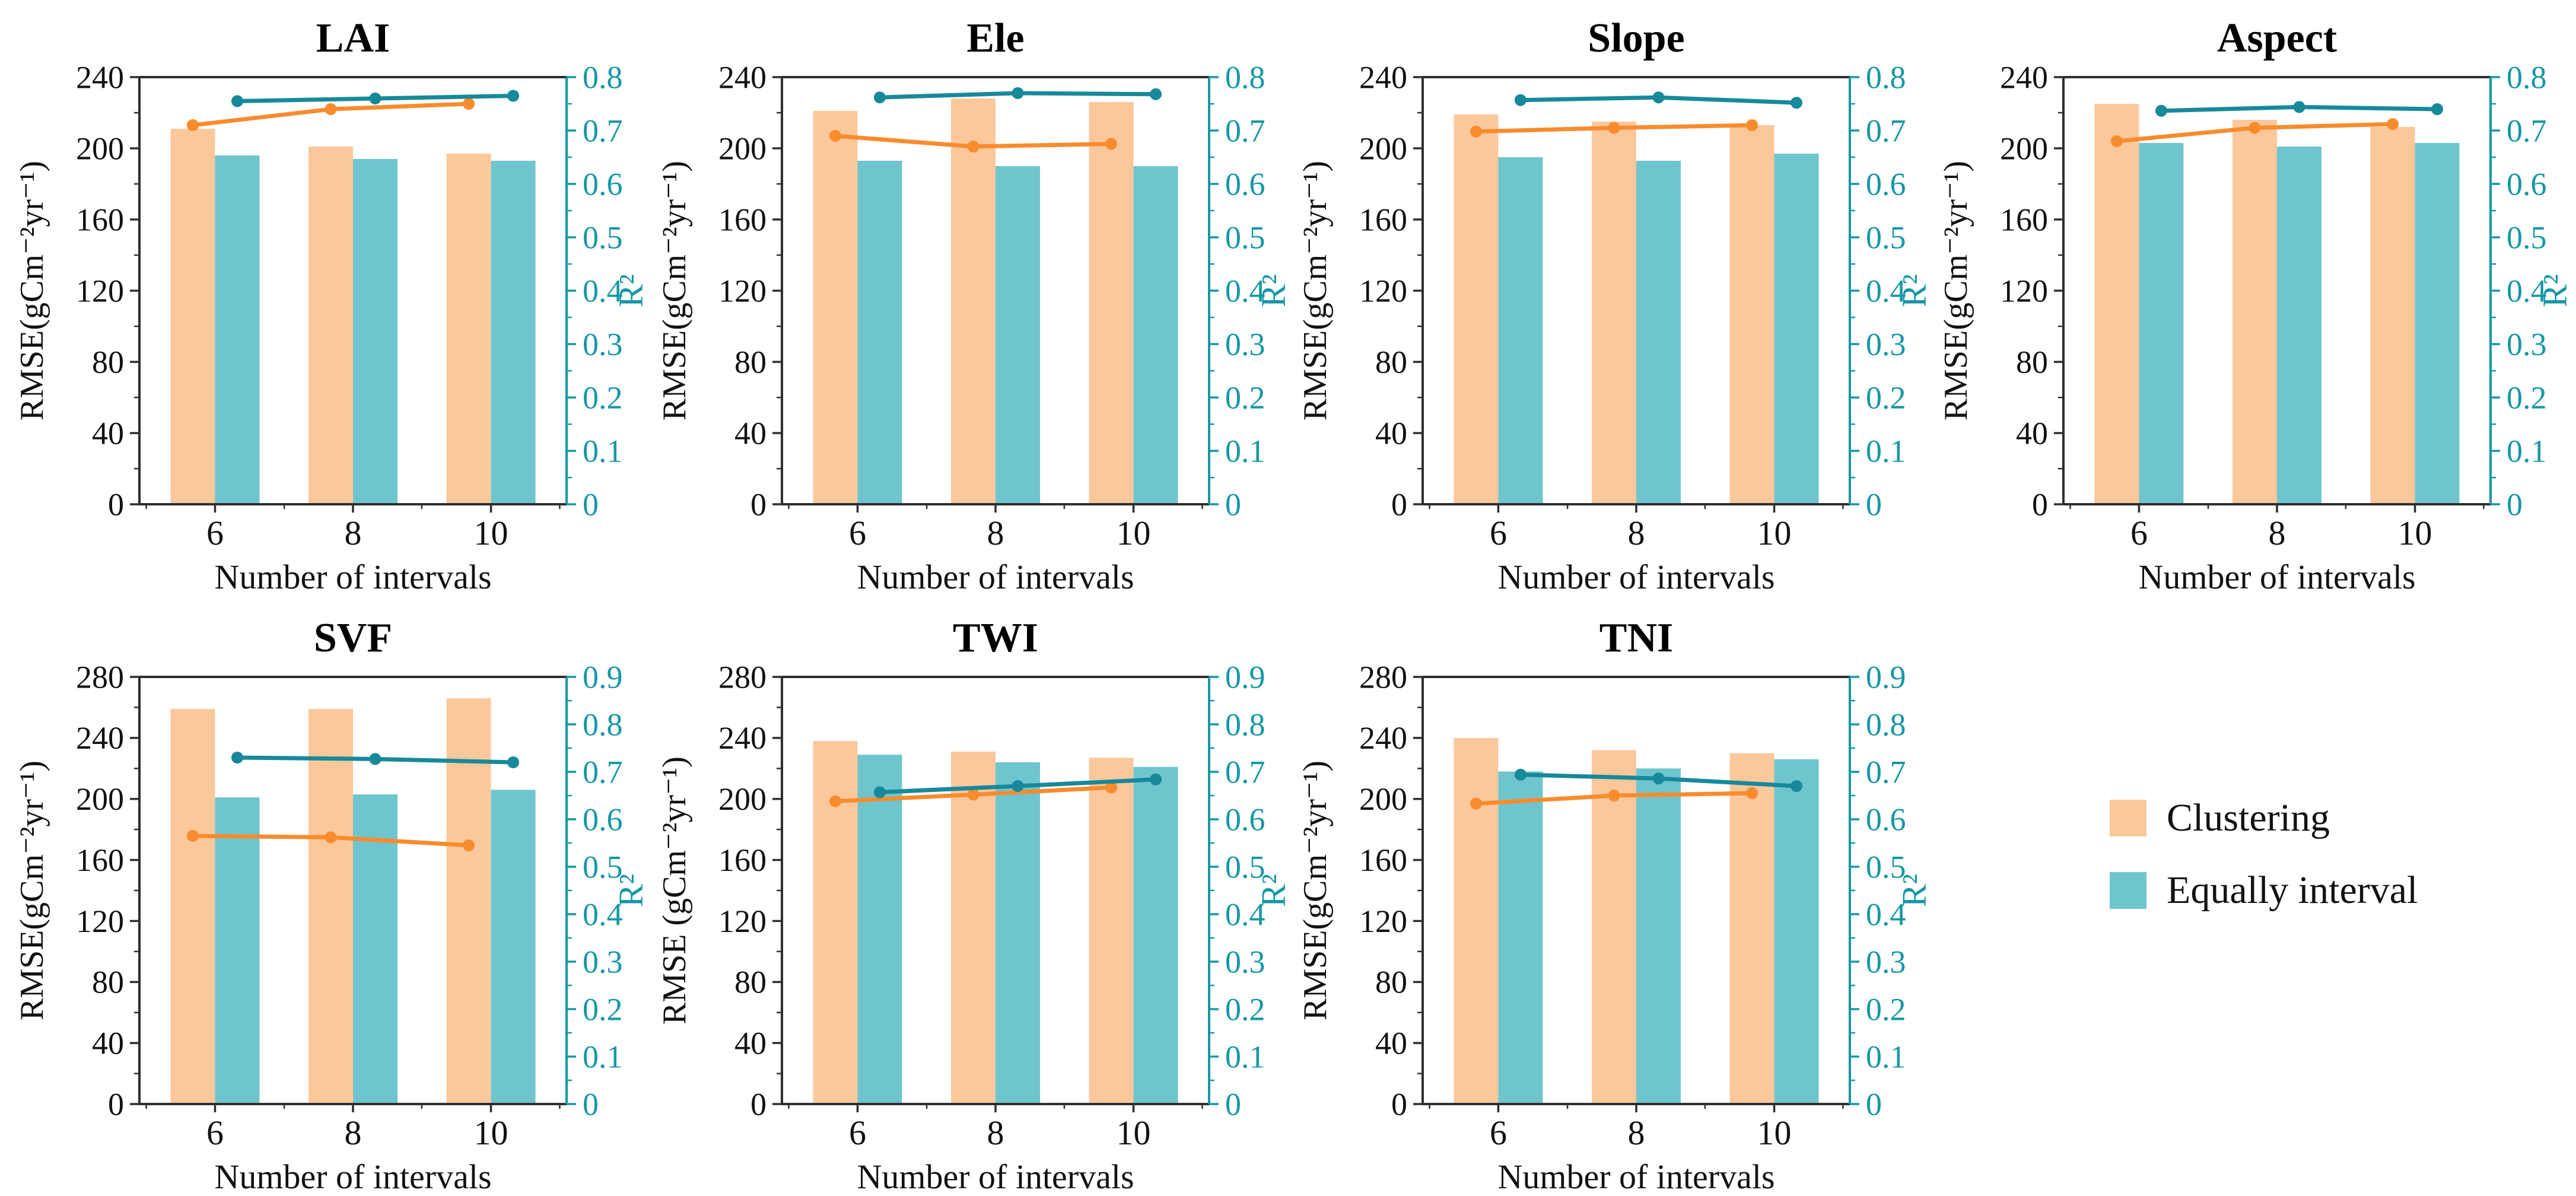  What do you see at coordinates (1383, 921) in the screenshot?
I see `left-tick-label: 120` at bounding box center [1383, 921].